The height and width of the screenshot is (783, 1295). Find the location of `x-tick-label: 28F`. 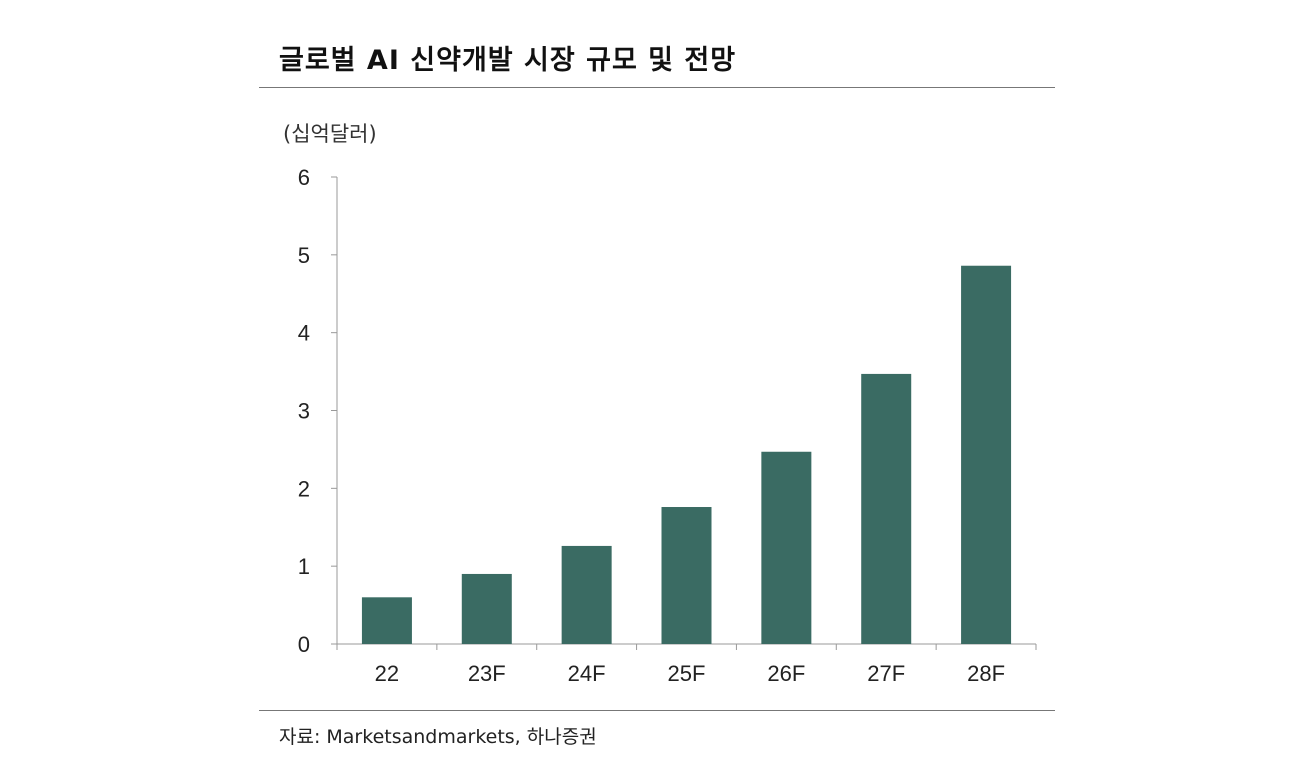

x-tick-label: 28F is located at coordinates (986, 673).